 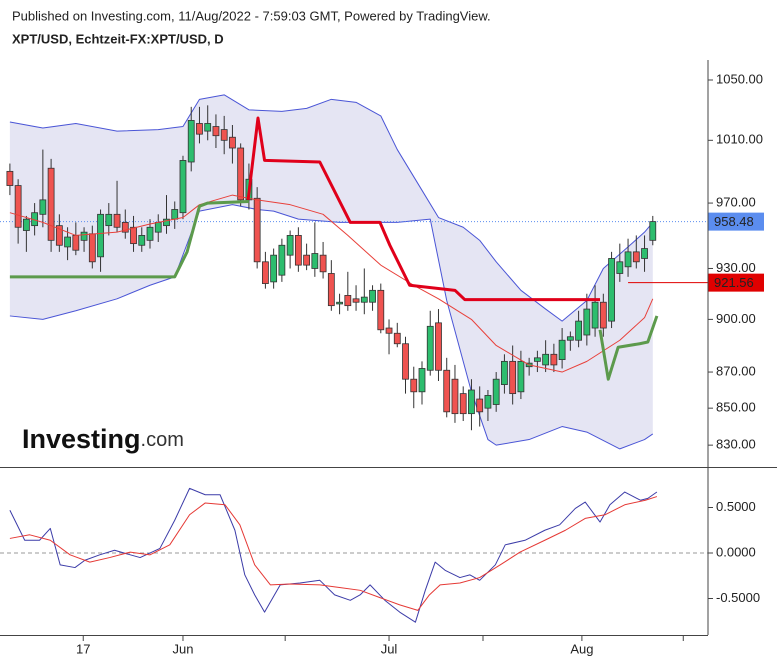 What do you see at coordinates (736, 444) in the screenshot?
I see `y-tick-label: 830.00` at bounding box center [736, 444].